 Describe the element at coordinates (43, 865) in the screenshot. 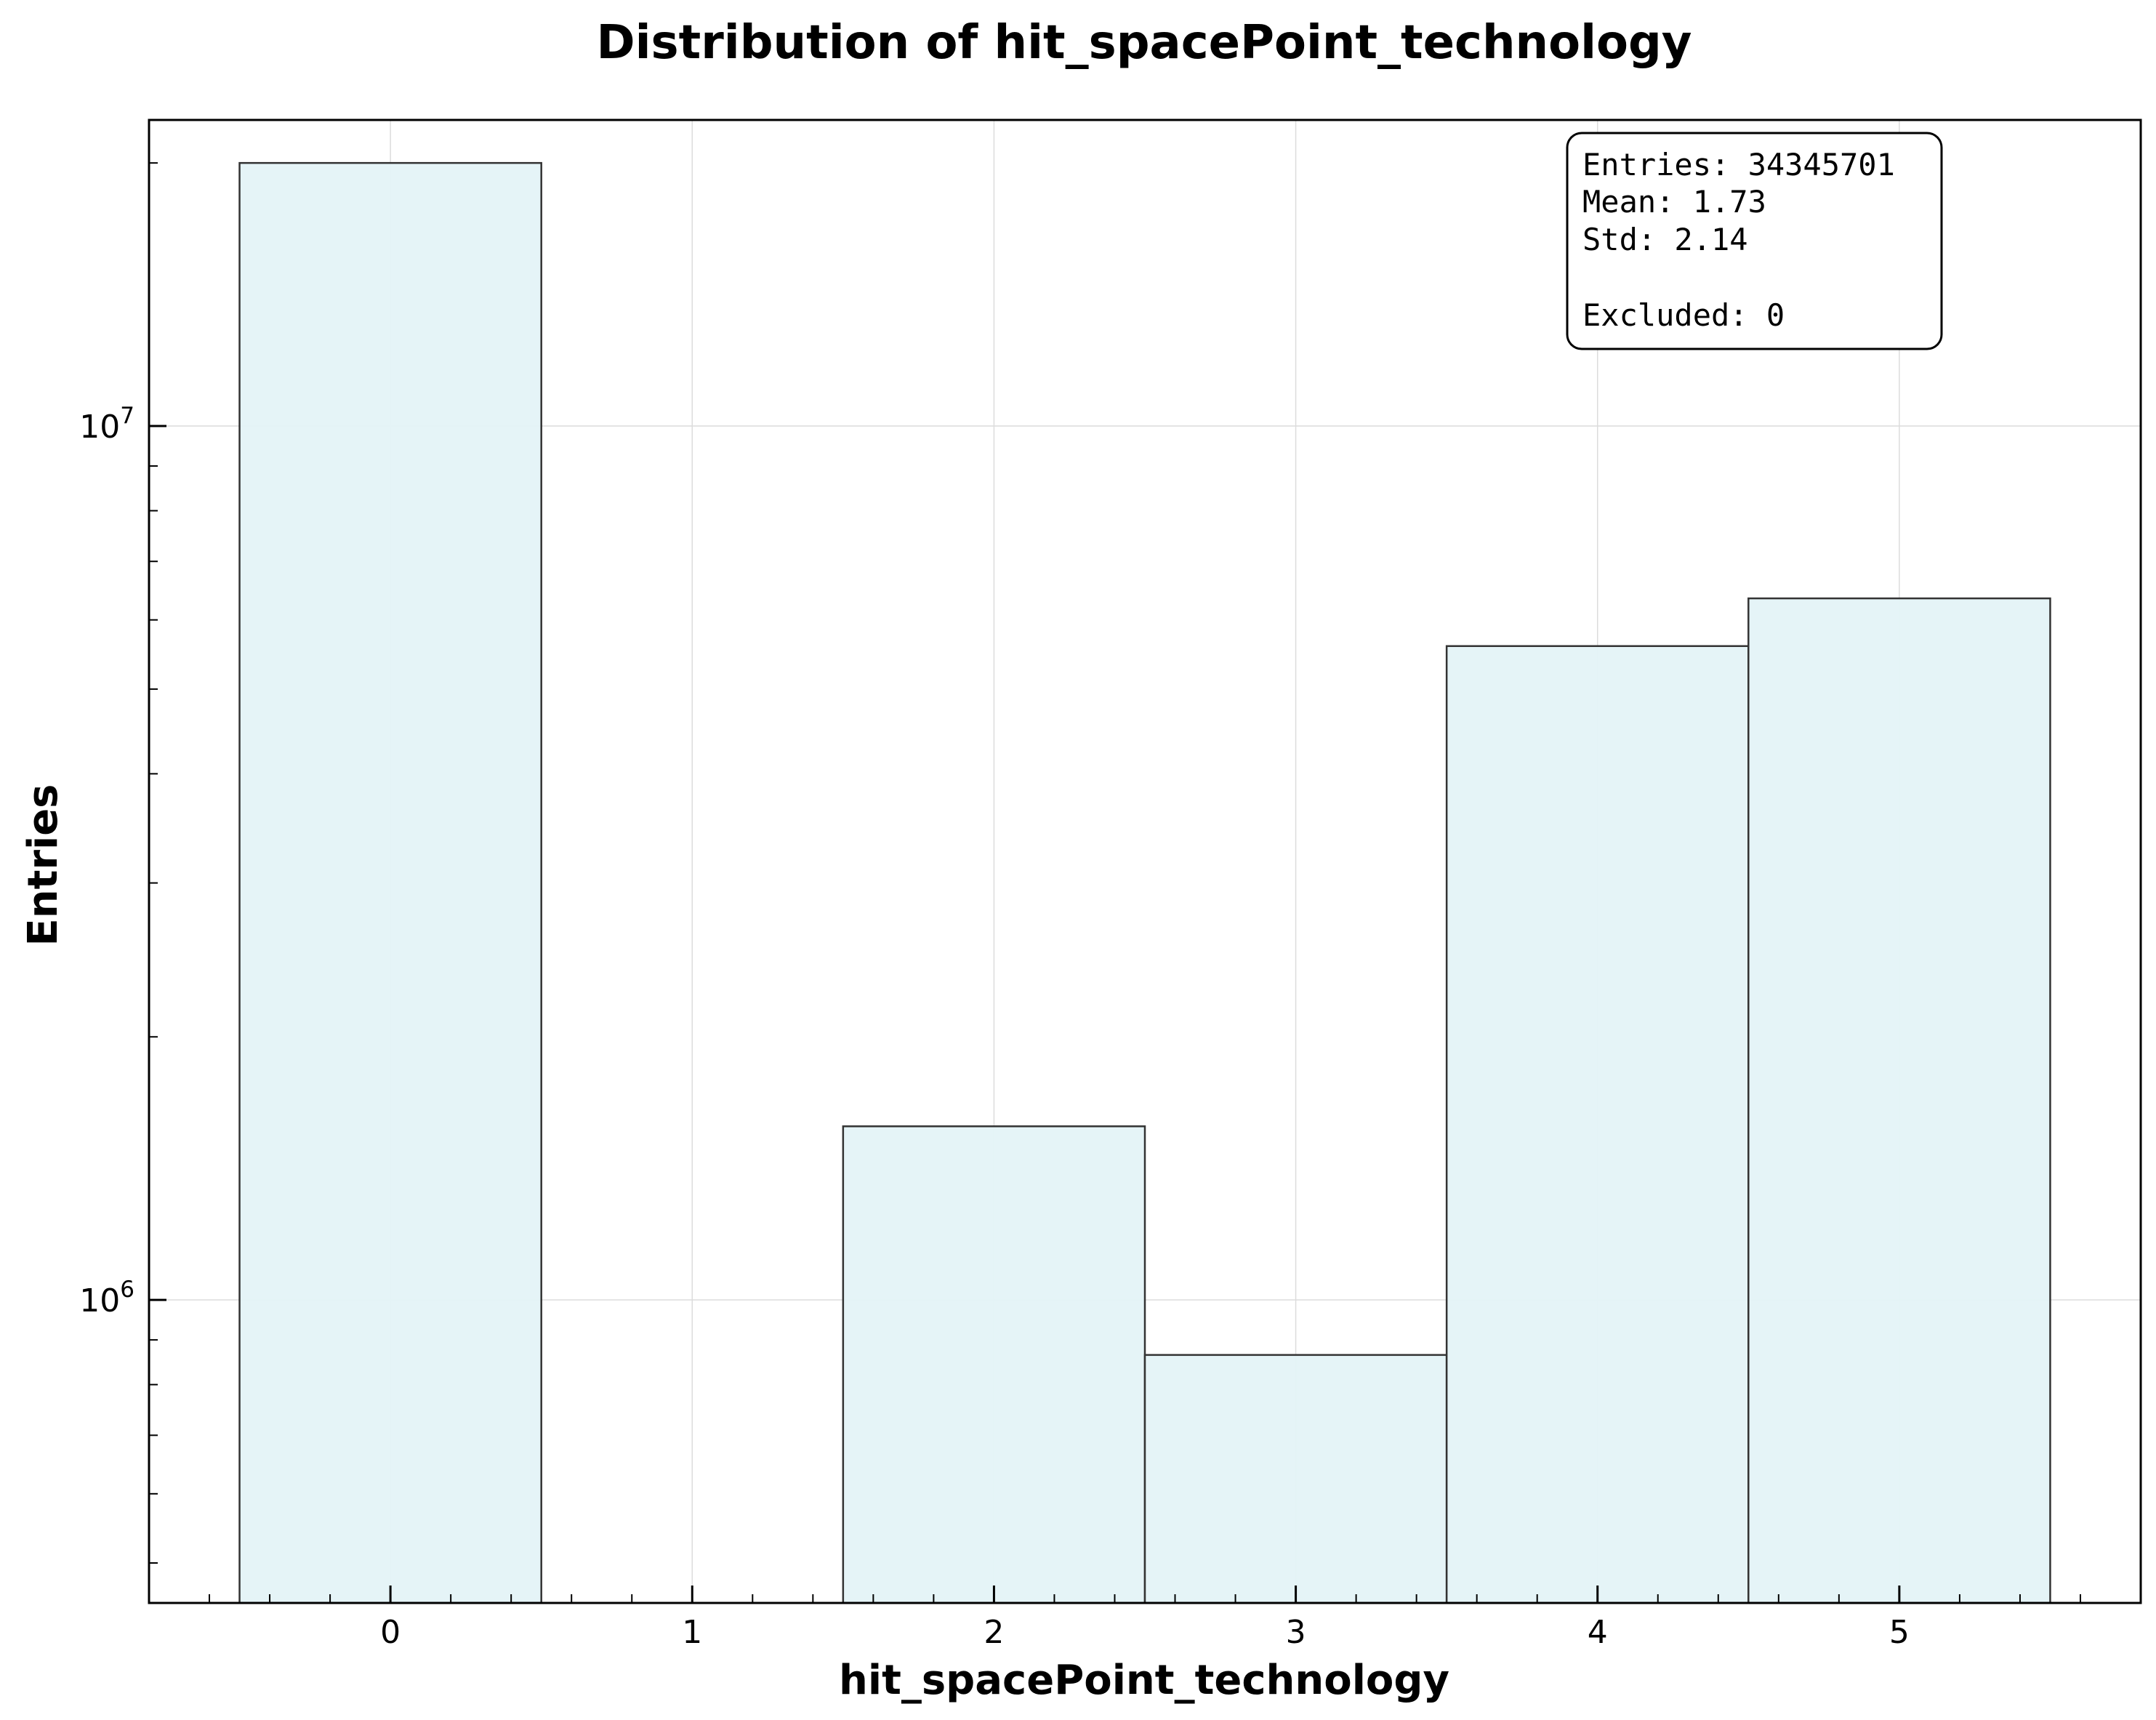

I see `y-axis-label: Entries` at that location.